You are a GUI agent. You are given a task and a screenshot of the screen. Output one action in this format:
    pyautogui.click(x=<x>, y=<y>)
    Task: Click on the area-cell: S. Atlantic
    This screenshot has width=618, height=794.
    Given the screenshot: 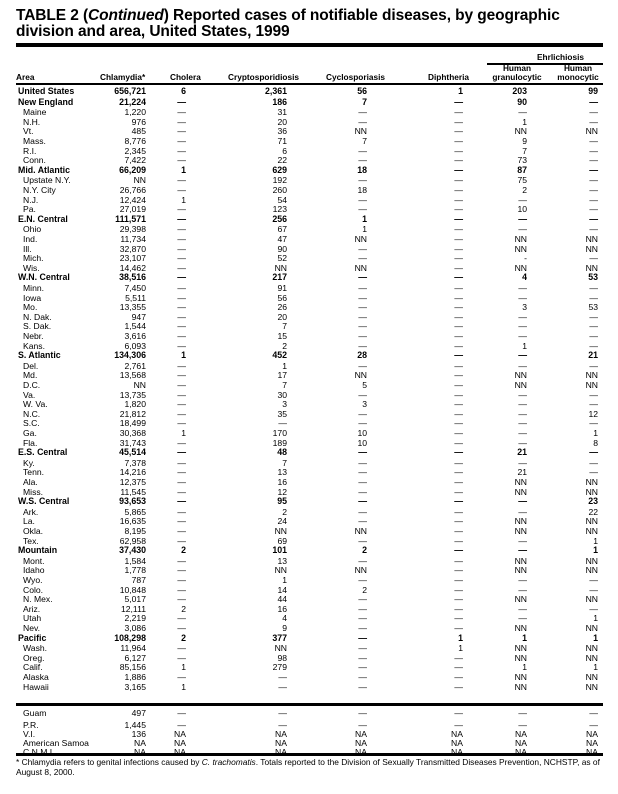 What is the action you would take?
    pyautogui.click(x=39, y=355)
    